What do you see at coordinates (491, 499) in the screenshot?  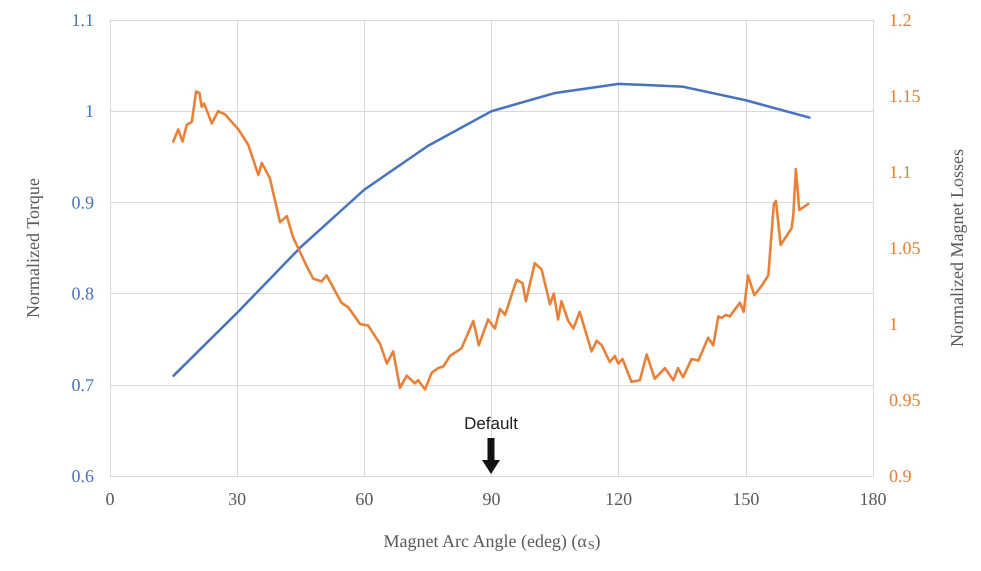 I see `x-tick-label: 90` at bounding box center [491, 499].